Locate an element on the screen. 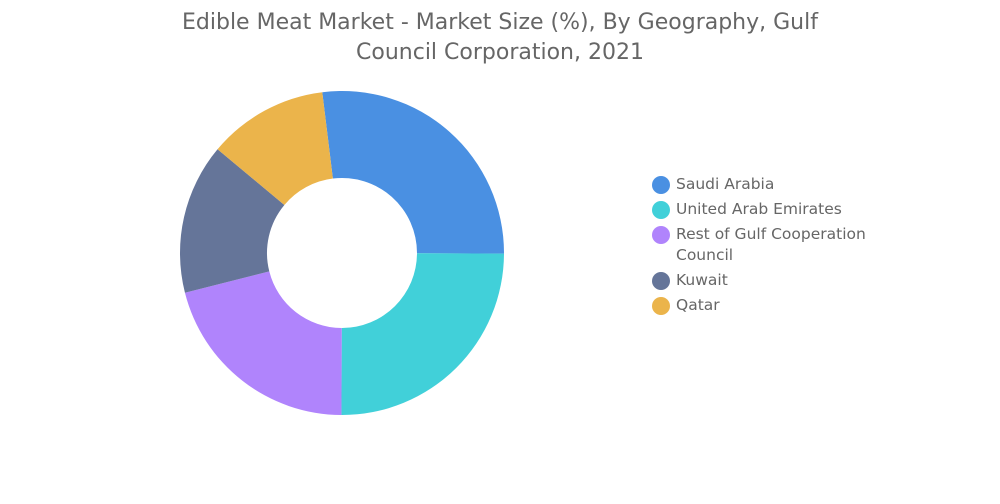  legend-item: Rest of Gulf Cooperation Council is located at coordinates (783, 245).